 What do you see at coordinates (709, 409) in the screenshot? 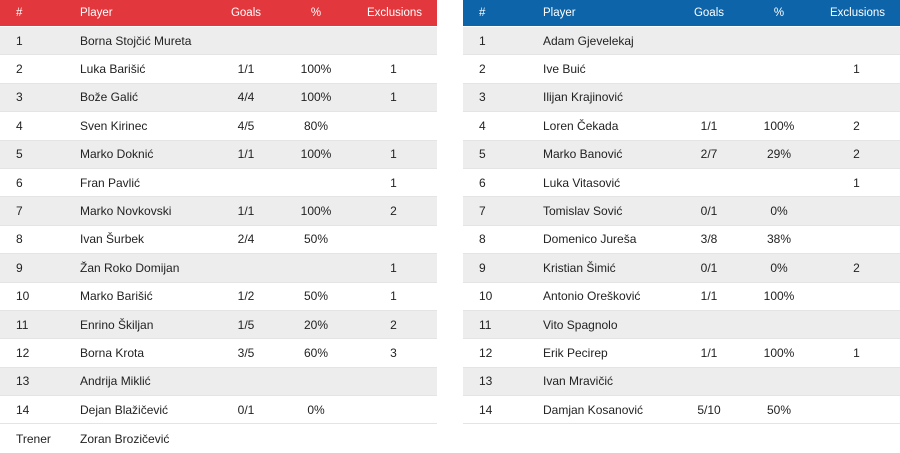
I see `player-goals: 5/10` at bounding box center [709, 409].